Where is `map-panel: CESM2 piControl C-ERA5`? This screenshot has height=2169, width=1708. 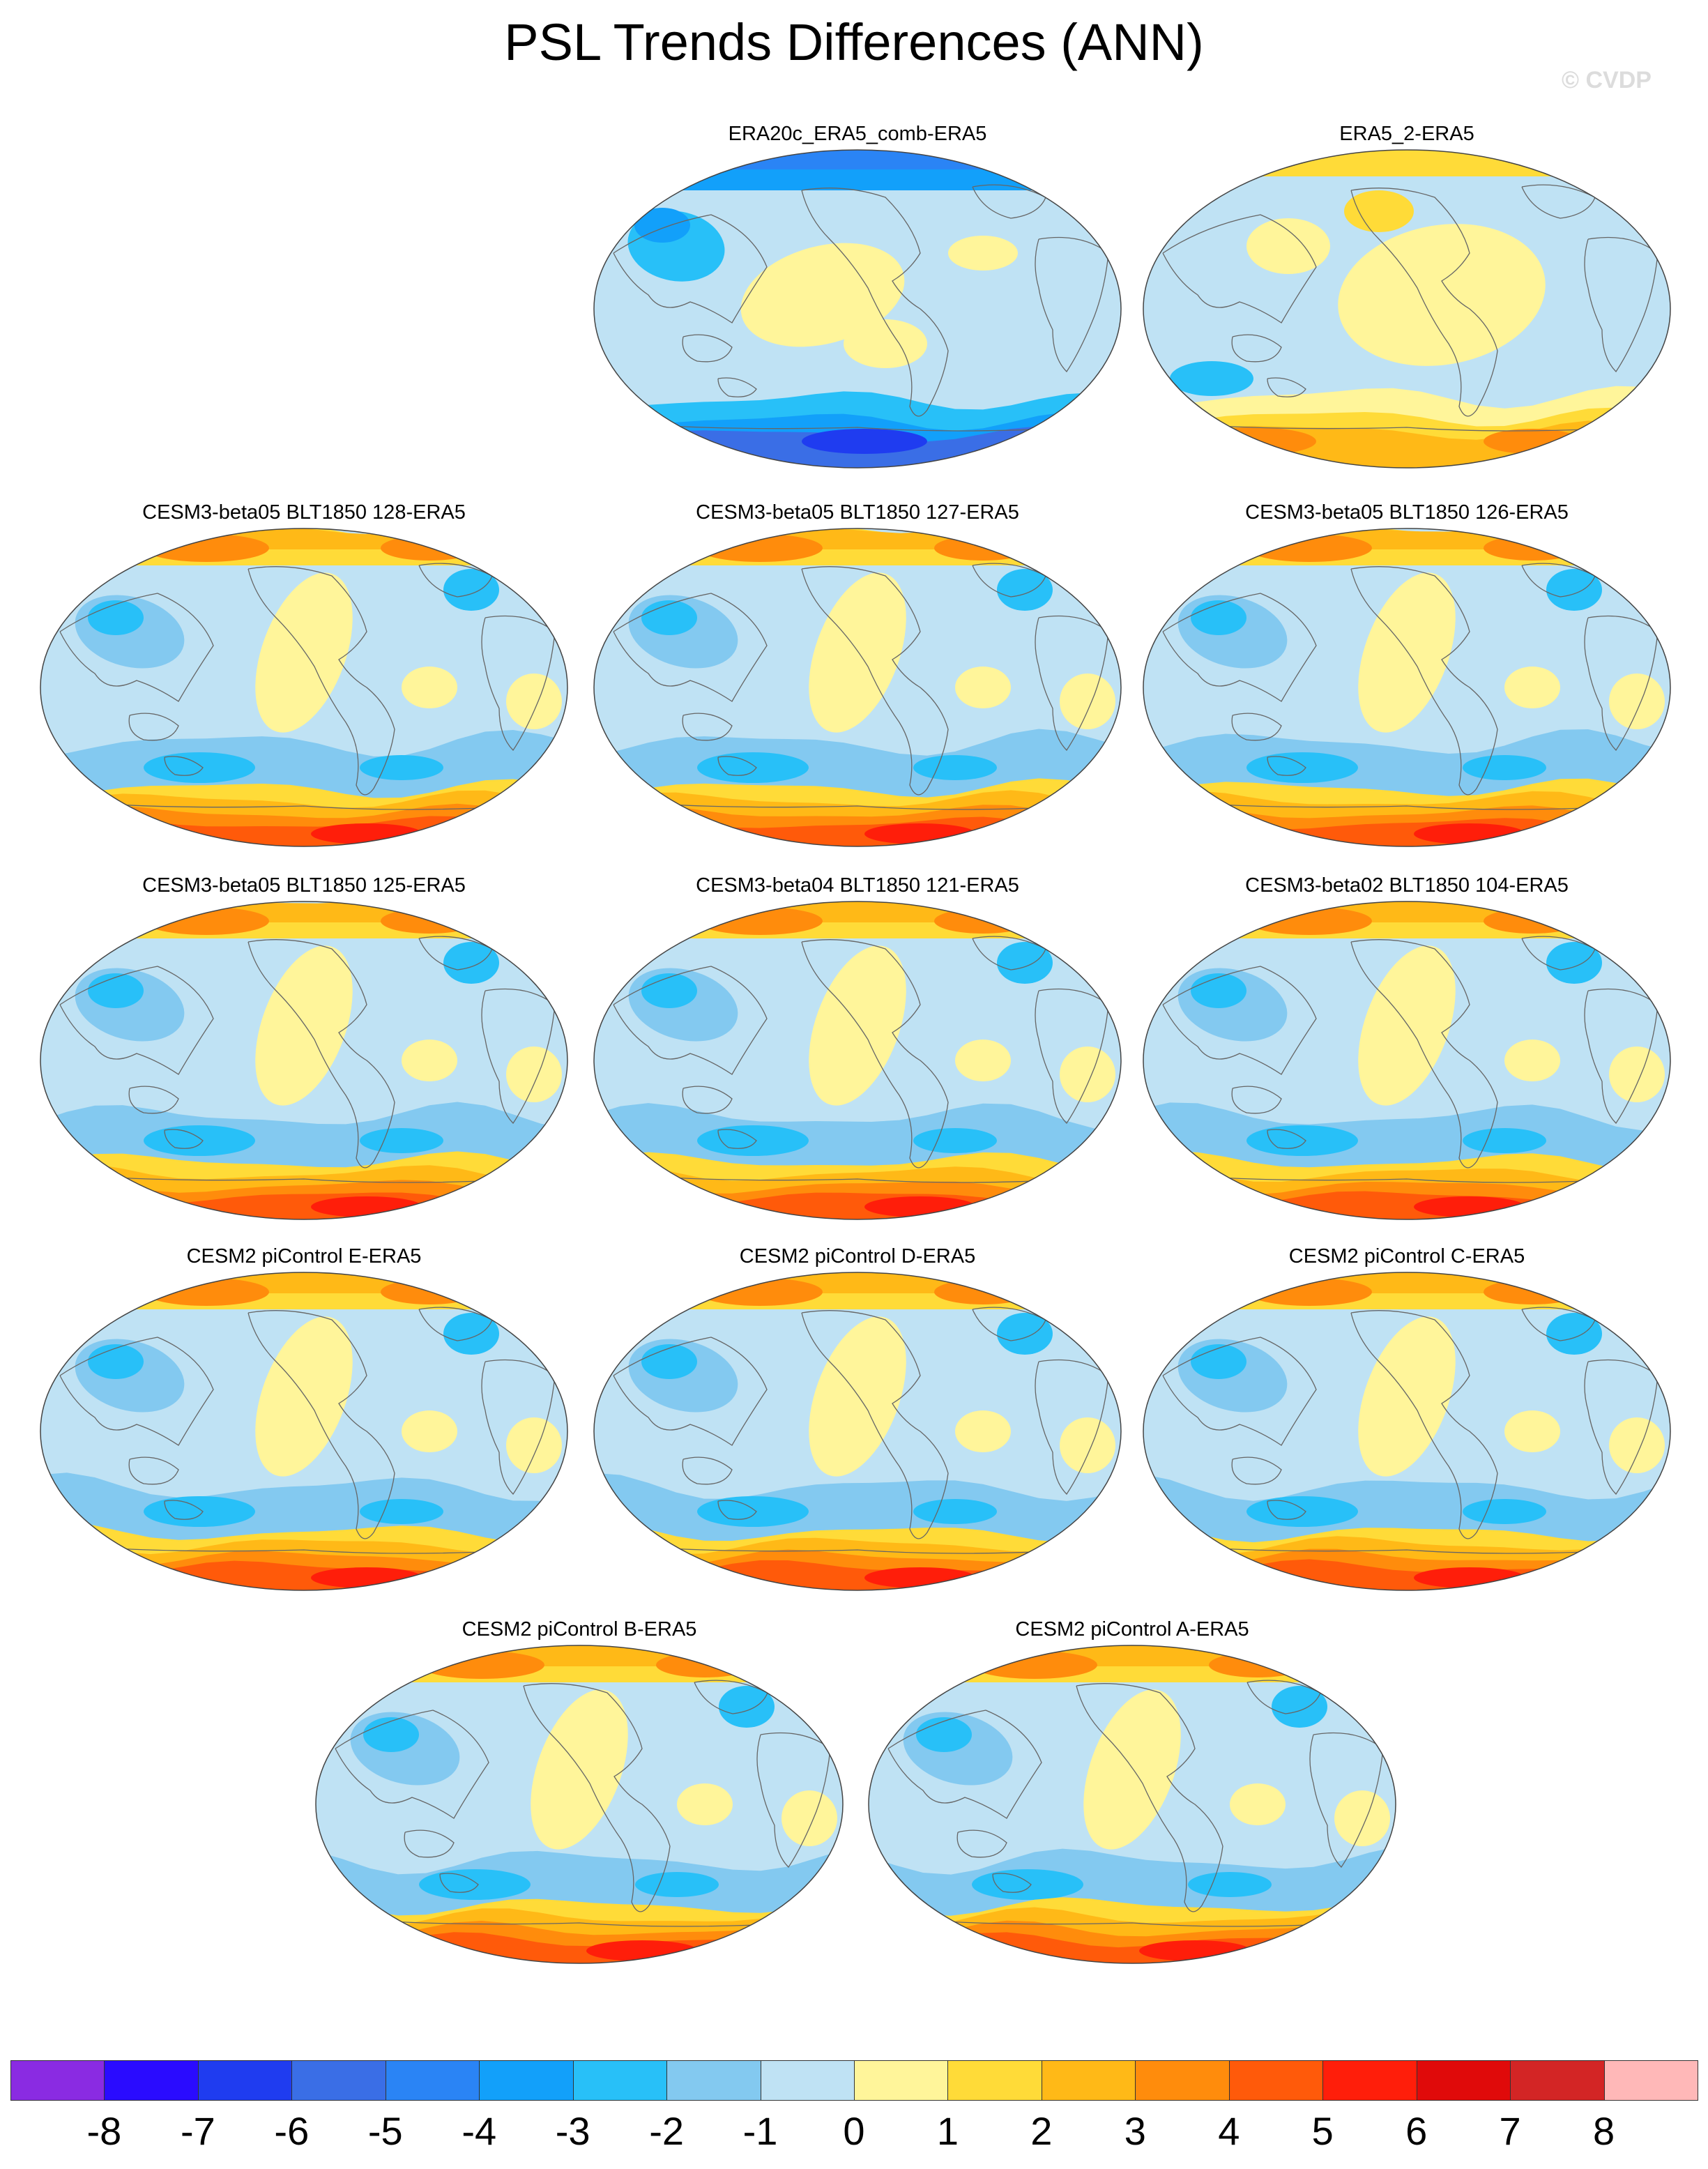 map-panel: CESM2 piControl C-ERA5 is located at coordinates (1406, 1419).